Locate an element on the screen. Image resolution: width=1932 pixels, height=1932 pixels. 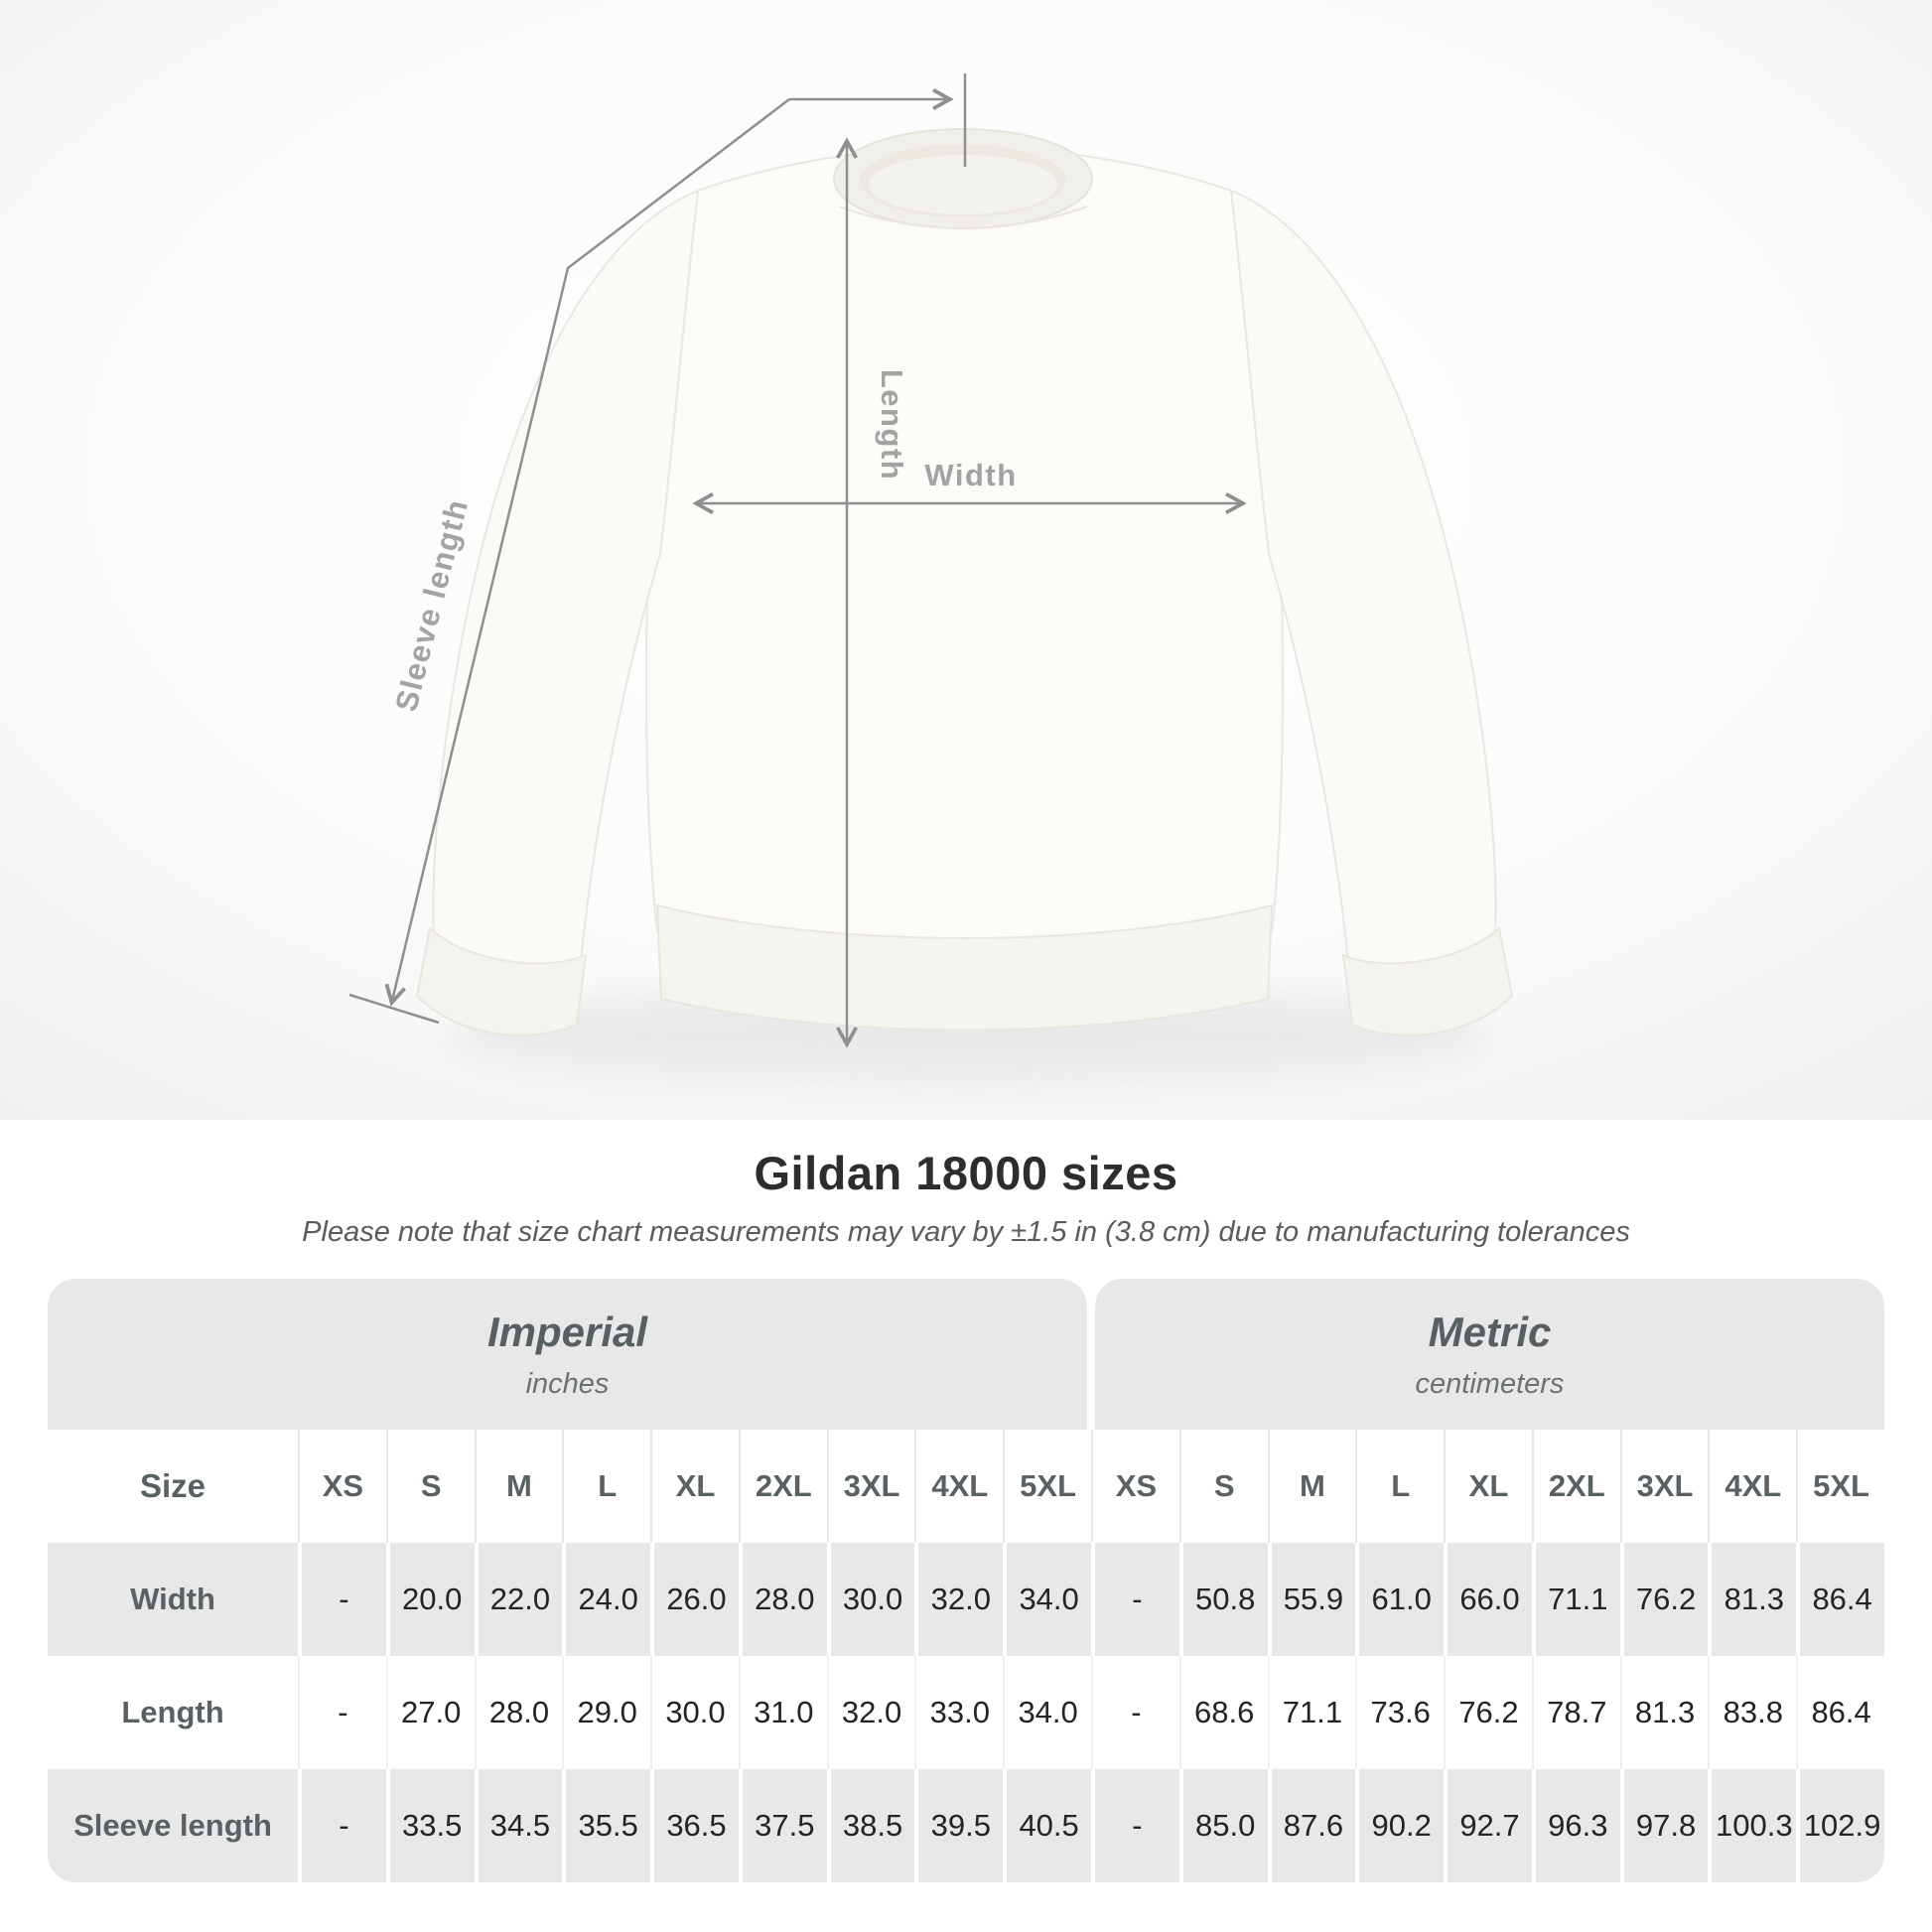
table-cell: 33.0 is located at coordinates (959, 1713).